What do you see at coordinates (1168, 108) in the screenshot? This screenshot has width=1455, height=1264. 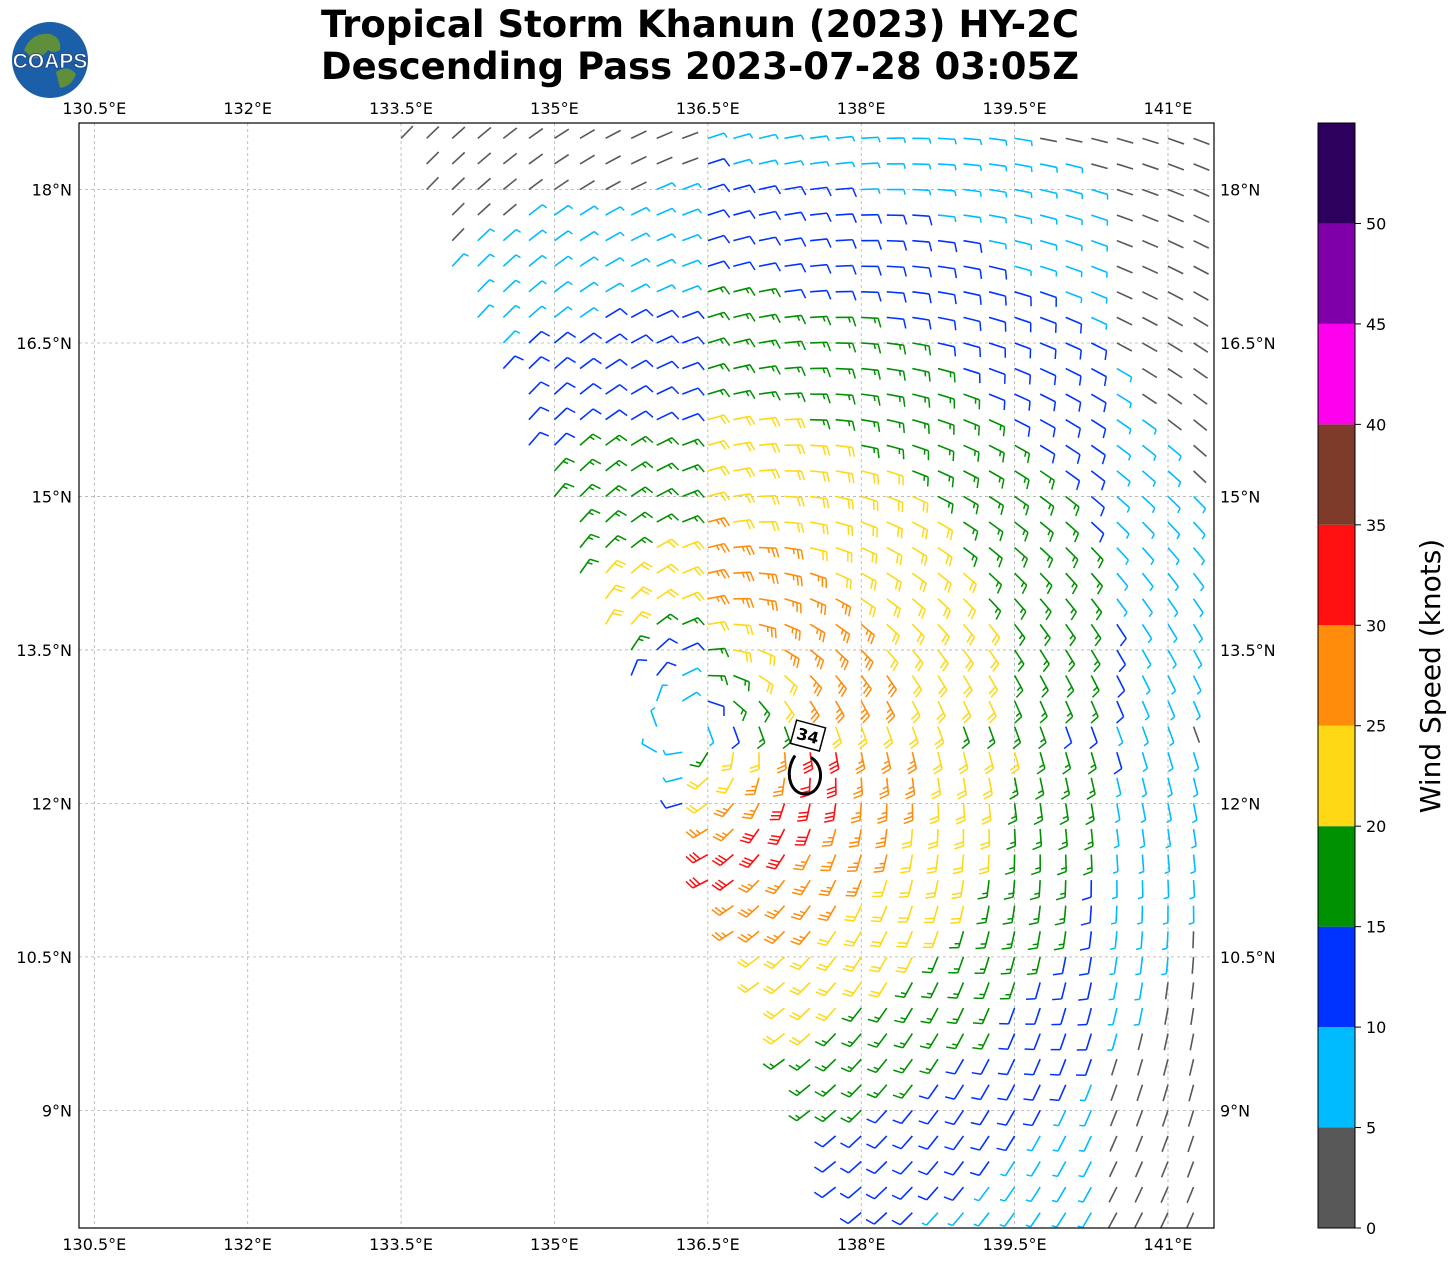 I see `lon-tick-label: 141°E` at bounding box center [1168, 108].